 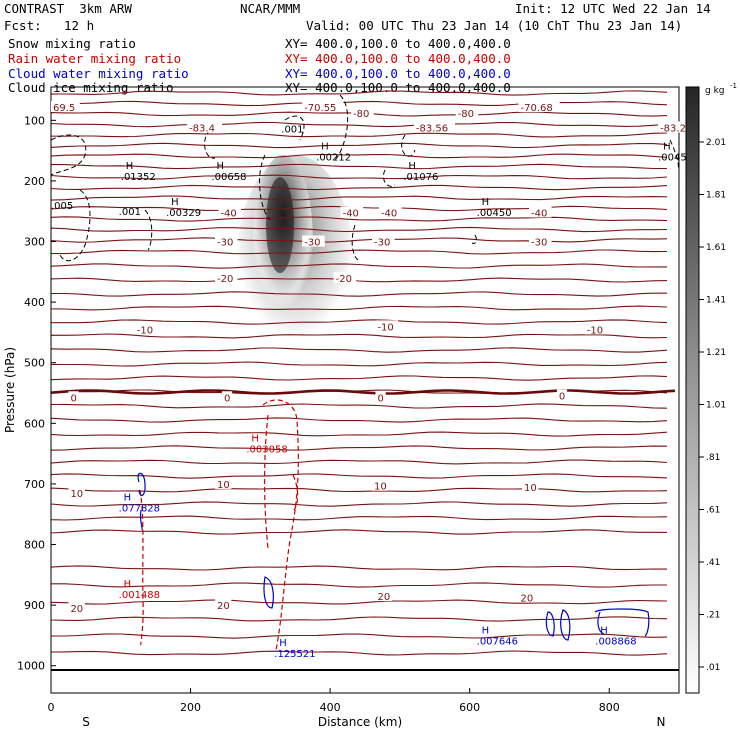 I want to click on maximum-value: .00450, so click(x=494, y=213).